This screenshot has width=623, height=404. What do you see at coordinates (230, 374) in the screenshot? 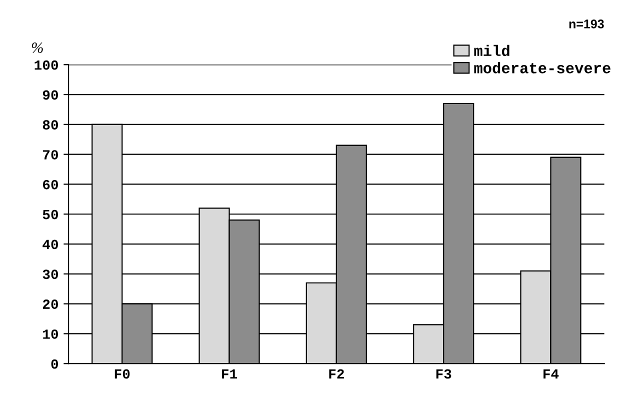
I see `x-tick-label: F1` at bounding box center [230, 374].